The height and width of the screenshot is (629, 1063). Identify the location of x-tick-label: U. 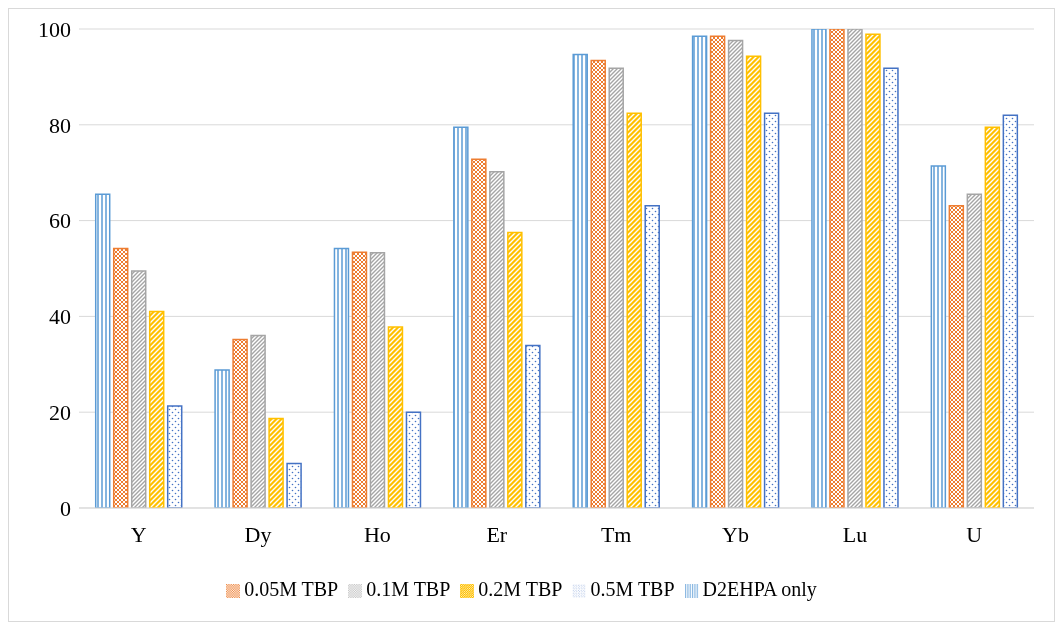
(974, 534).